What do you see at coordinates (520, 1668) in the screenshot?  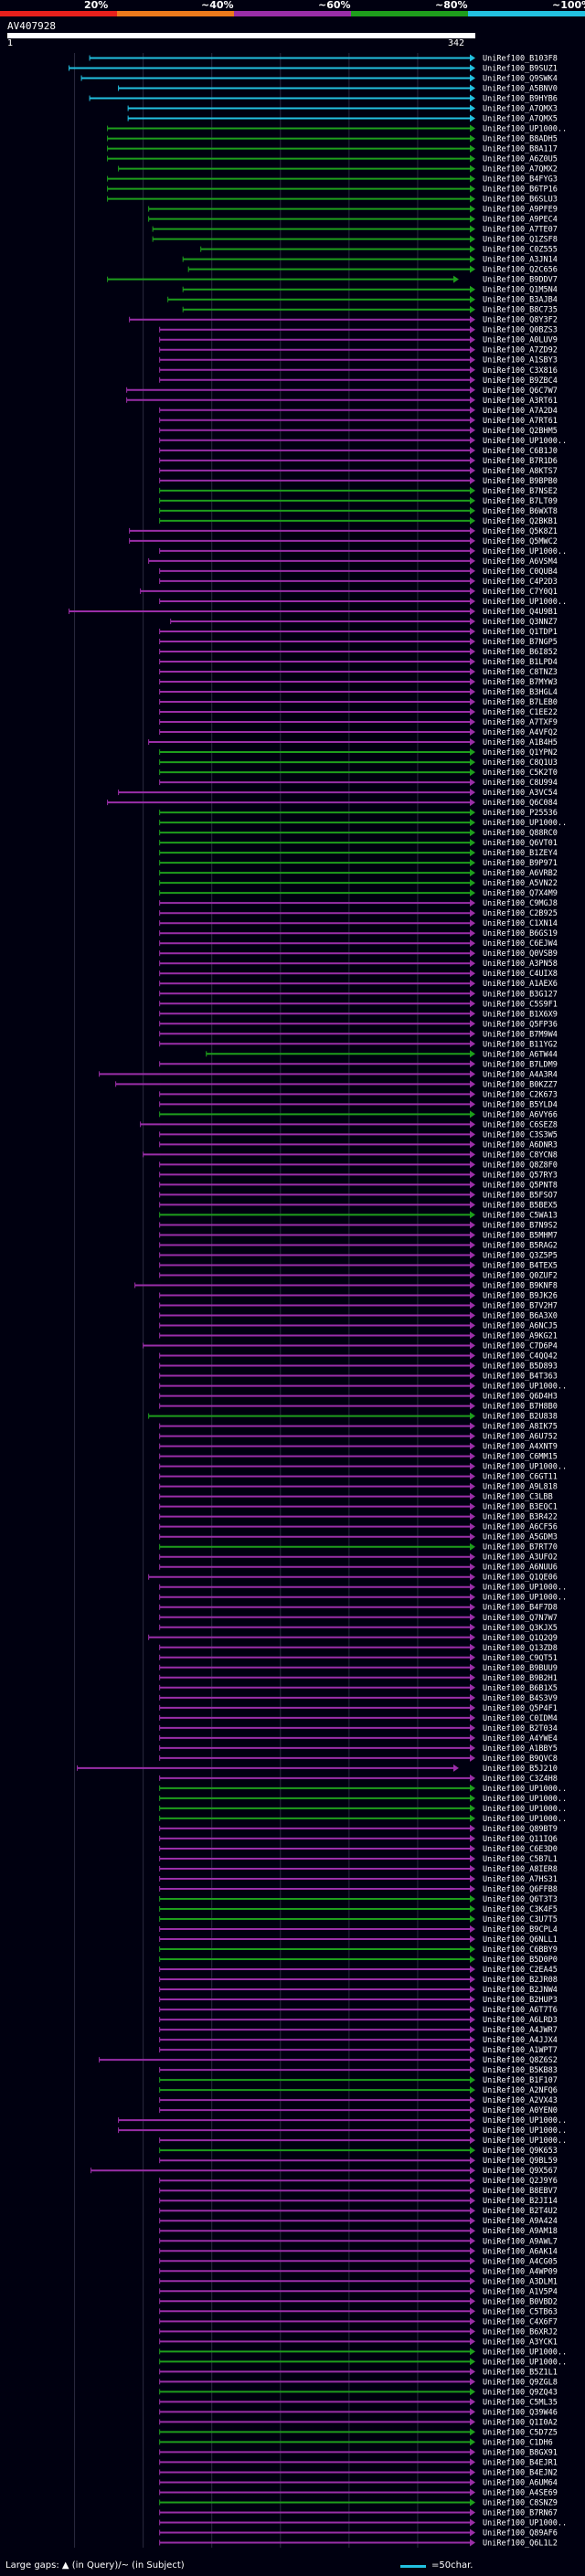 I see `hit-label: UniRef100_B9BUU9` at bounding box center [520, 1668].